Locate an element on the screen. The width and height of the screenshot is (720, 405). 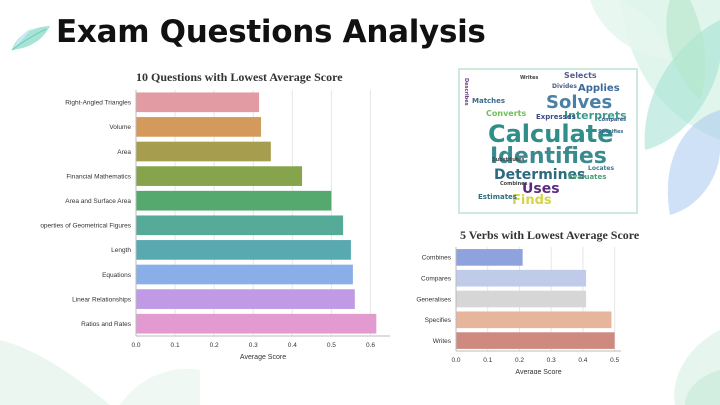
word-cloud-word: Divides is located at coordinates (564, 86).